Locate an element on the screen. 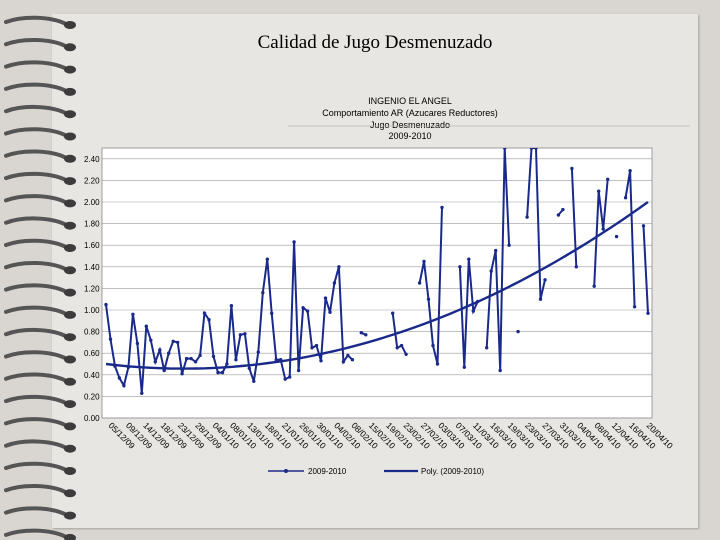 The height and width of the screenshot is (540, 720). y-tick-label: 1.80 is located at coordinates (92, 224).